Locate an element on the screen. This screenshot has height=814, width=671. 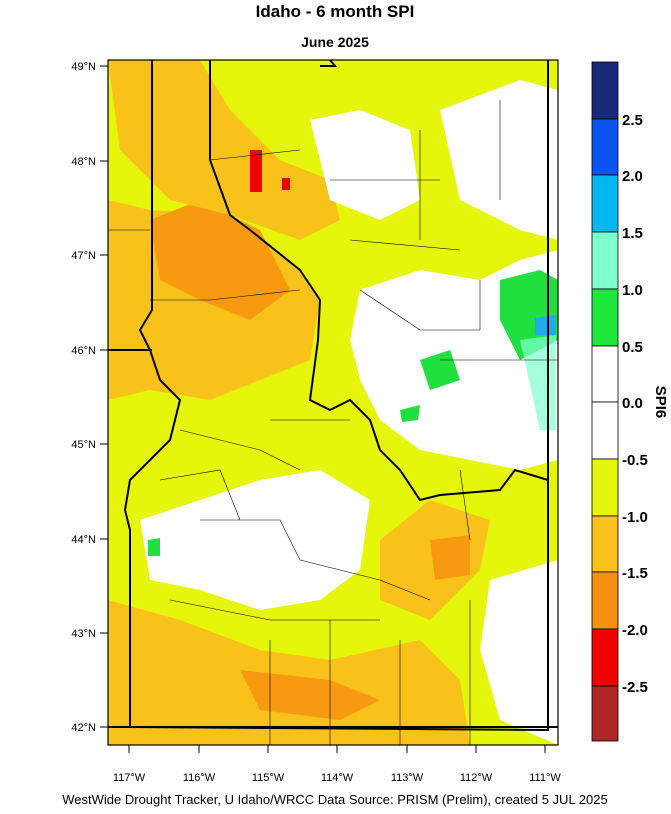
lat-label: 43°N is located at coordinates (83, 634).